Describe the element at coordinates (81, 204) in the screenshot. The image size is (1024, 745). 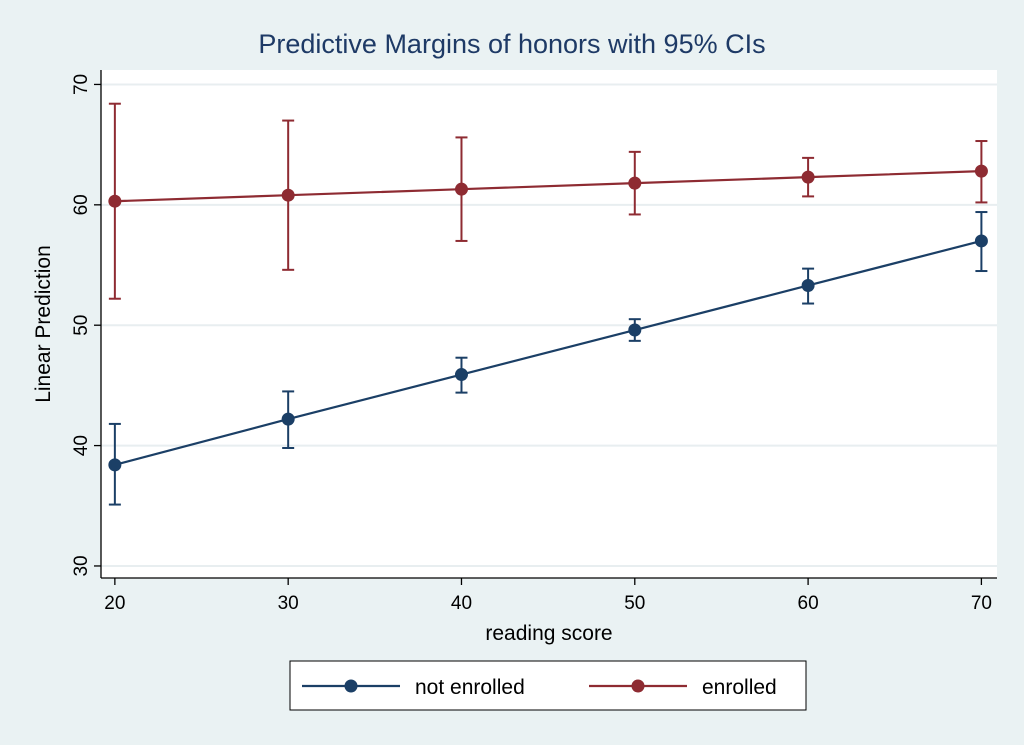
I see `y-tick-label: 60` at that location.